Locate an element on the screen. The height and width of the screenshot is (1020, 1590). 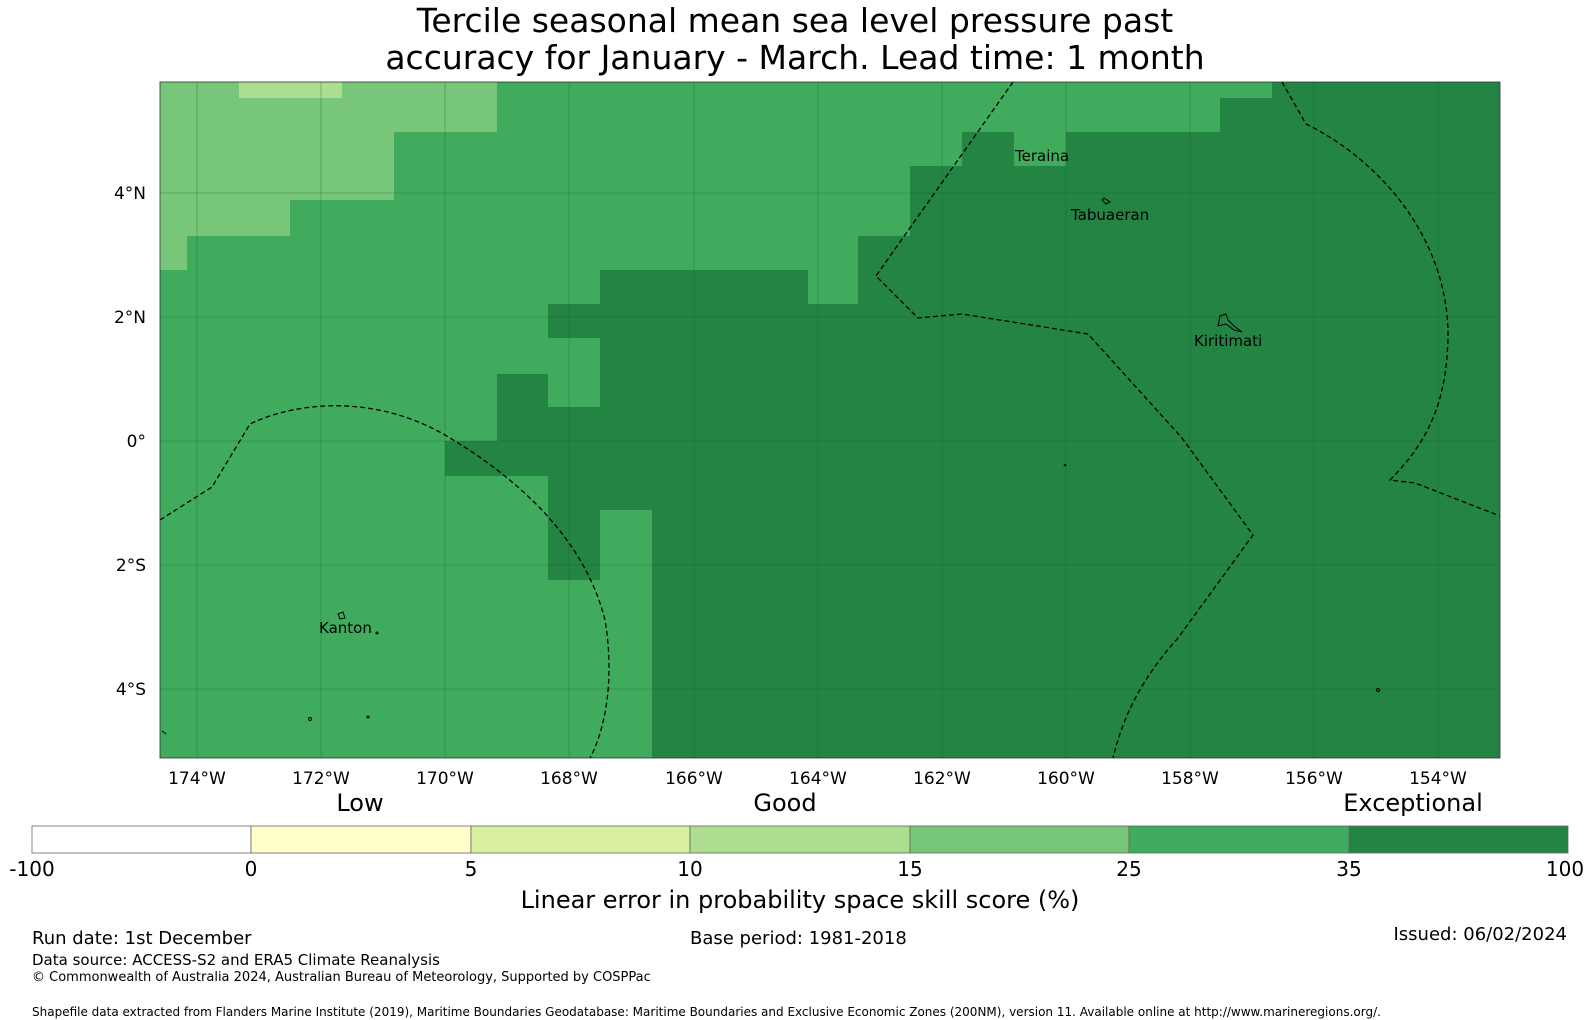
lon-label: 174°W is located at coordinates (197, 779).